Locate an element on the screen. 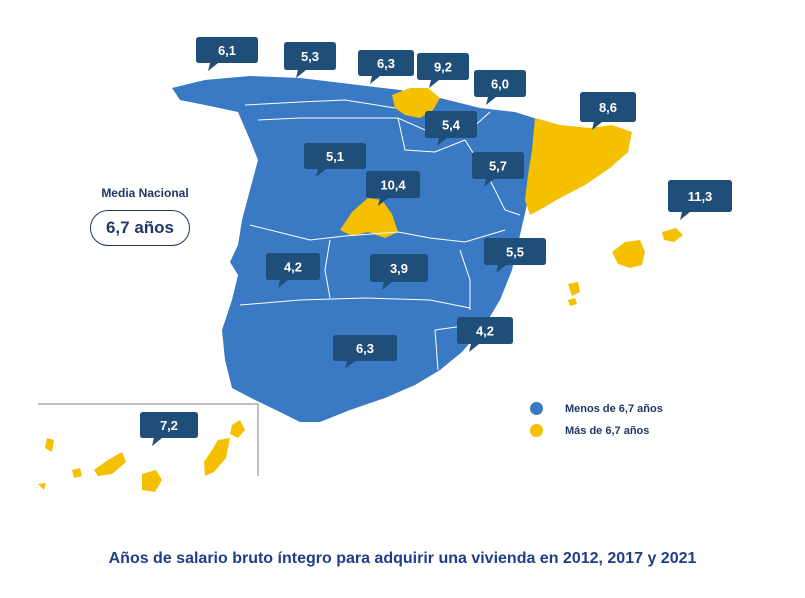  canary-hierro-shape is located at coordinates (42, 486).